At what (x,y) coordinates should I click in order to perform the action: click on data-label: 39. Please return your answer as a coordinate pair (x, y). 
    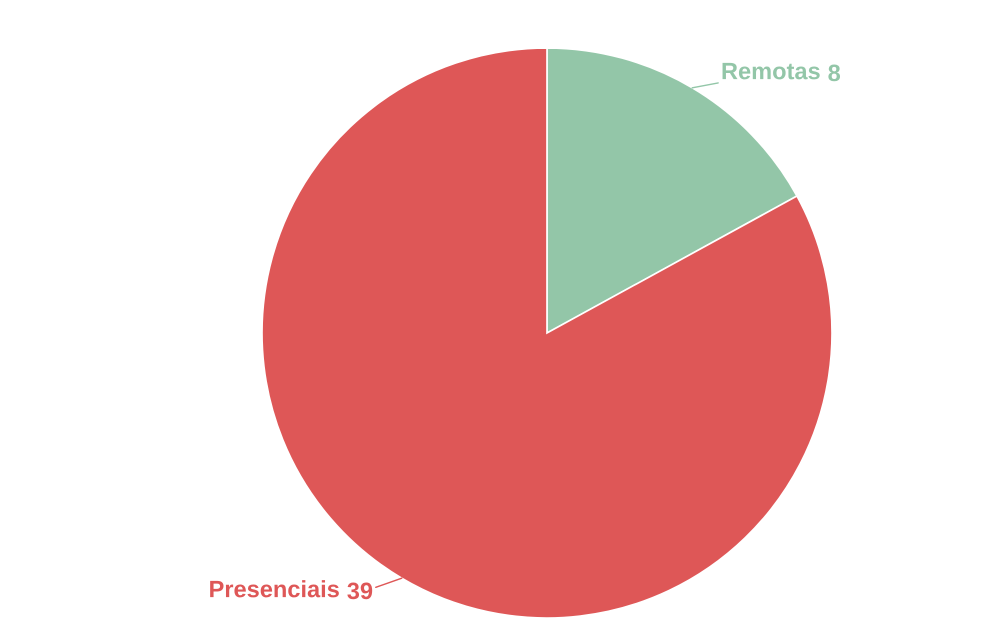
    Looking at the image, I should click on (359, 591).